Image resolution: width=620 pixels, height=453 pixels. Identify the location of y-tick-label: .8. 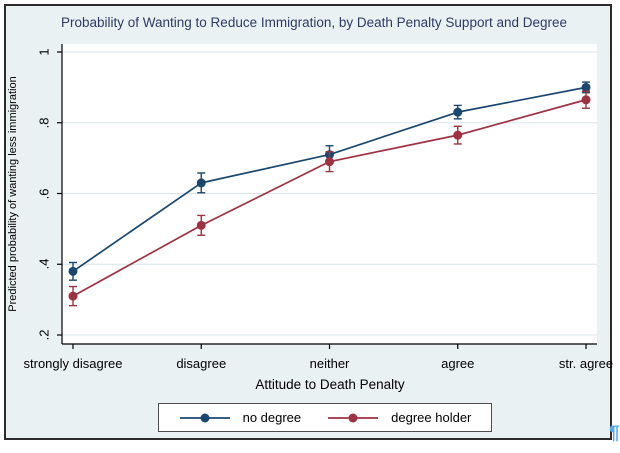
(44, 123).